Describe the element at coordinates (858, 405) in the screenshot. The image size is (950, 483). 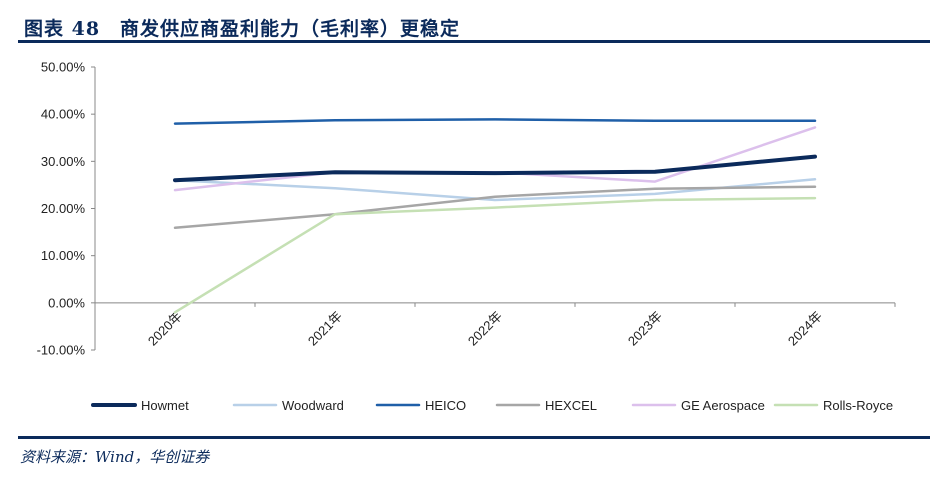
I see `legend-label-rolls-royce: Rolls-Royce` at that location.